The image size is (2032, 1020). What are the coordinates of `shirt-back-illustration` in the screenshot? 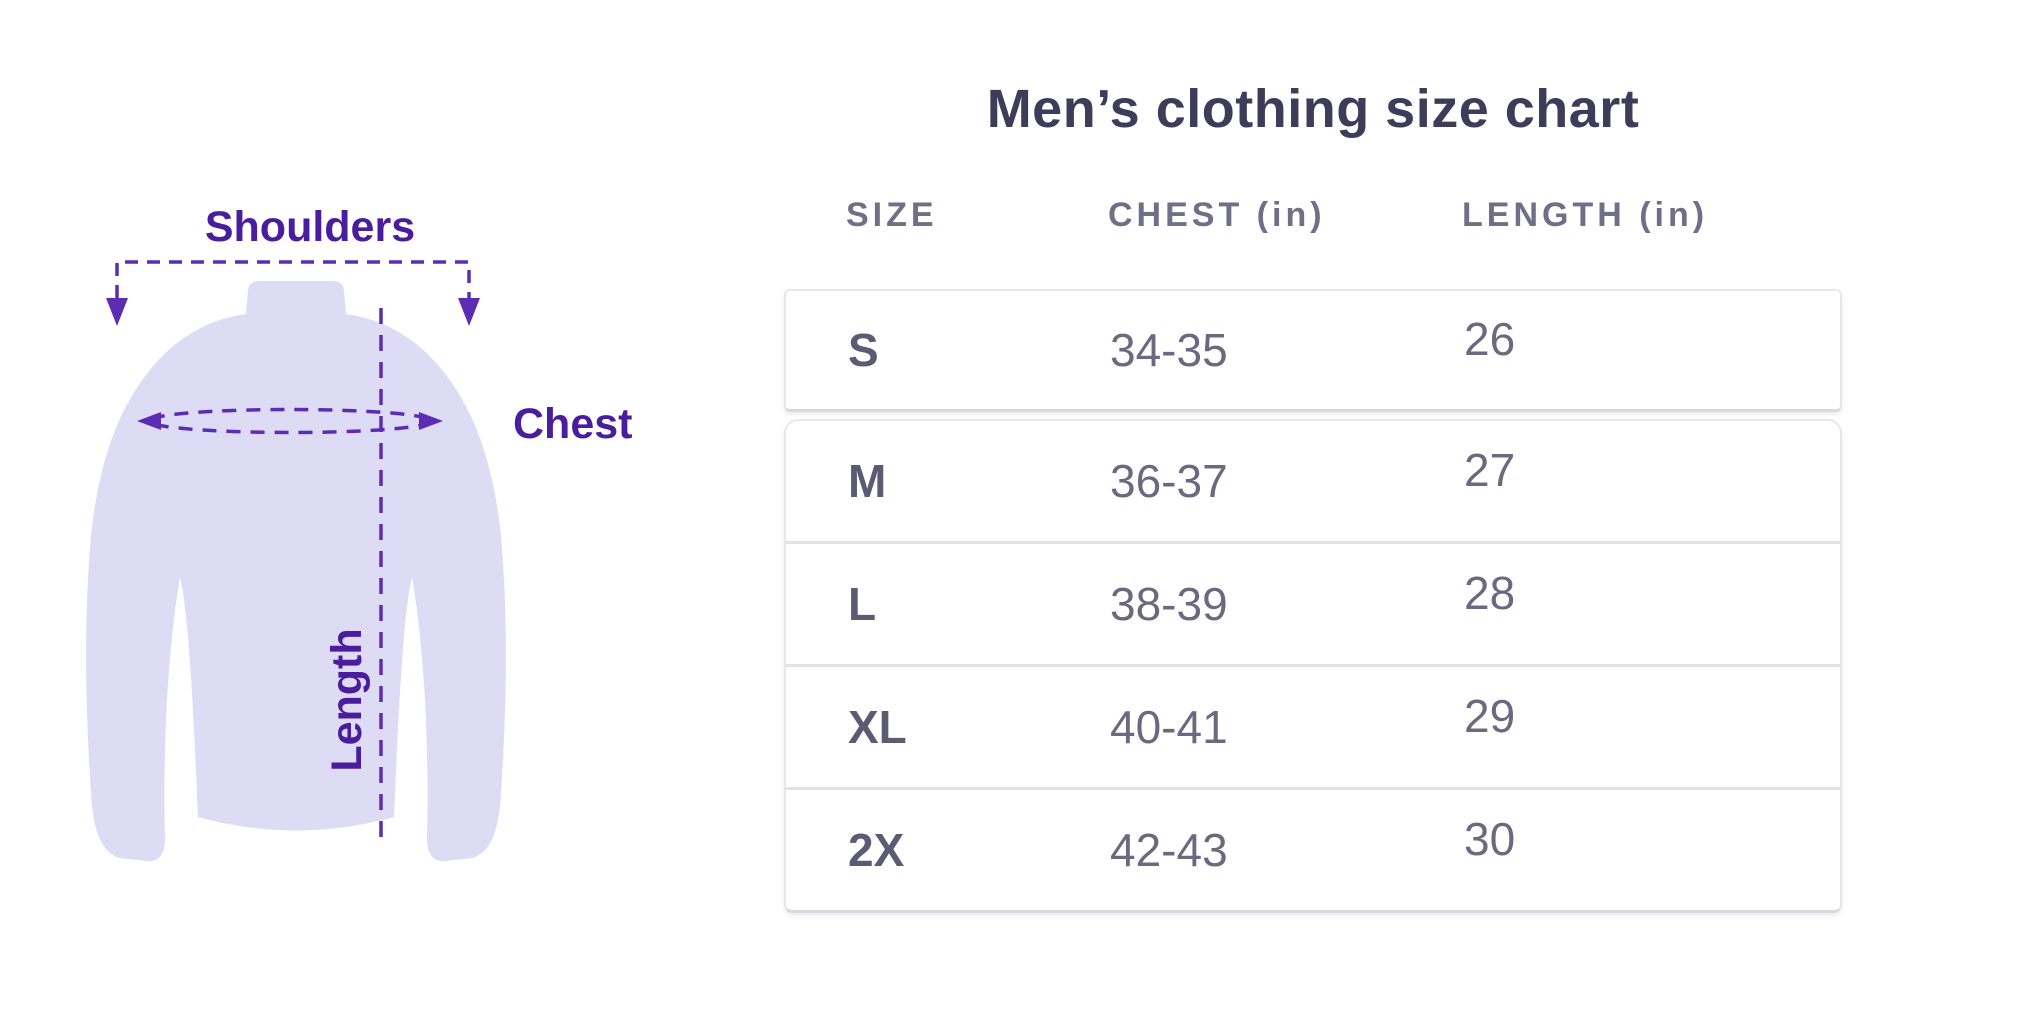 It's located at (296, 571).